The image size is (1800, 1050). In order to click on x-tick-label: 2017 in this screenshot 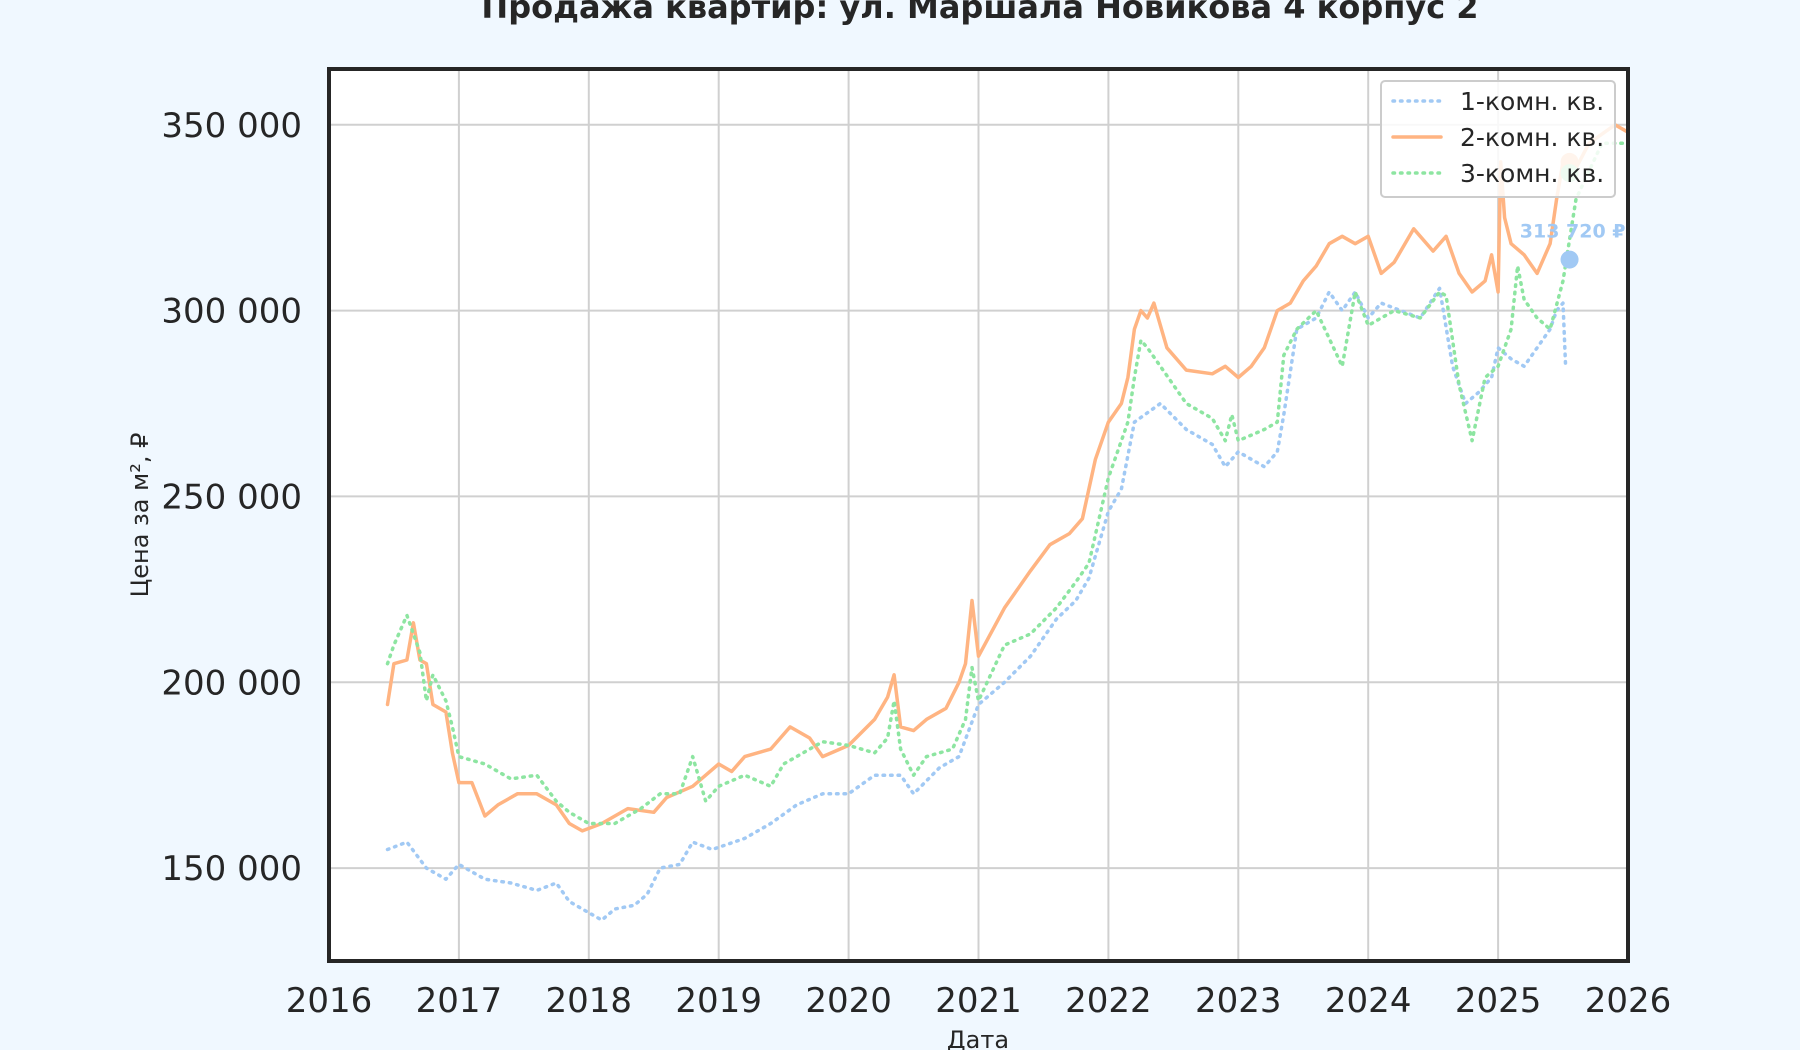, I will do `click(459, 1001)`.